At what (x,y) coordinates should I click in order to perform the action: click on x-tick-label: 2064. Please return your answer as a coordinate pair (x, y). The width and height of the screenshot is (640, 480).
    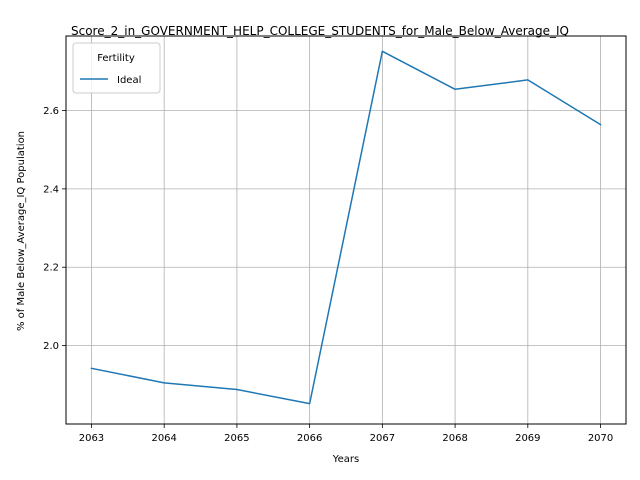
    Looking at the image, I should click on (163, 438).